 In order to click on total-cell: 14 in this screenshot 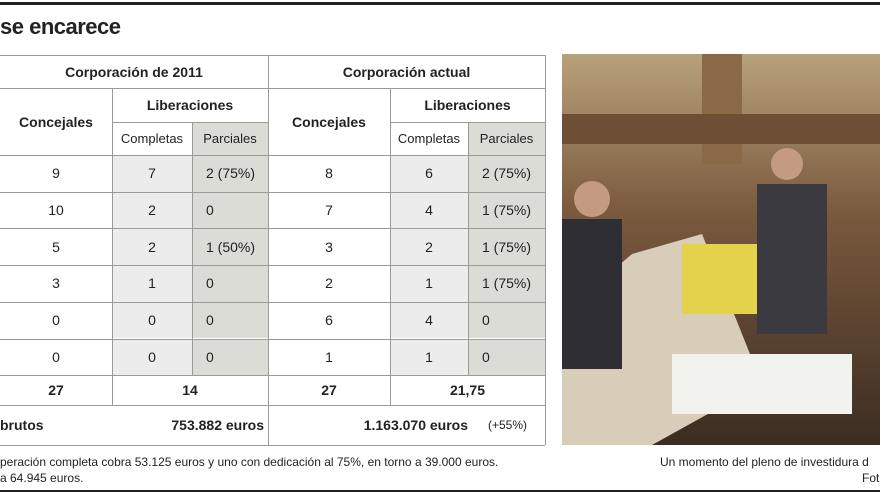, I will do `click(190, 390)`.